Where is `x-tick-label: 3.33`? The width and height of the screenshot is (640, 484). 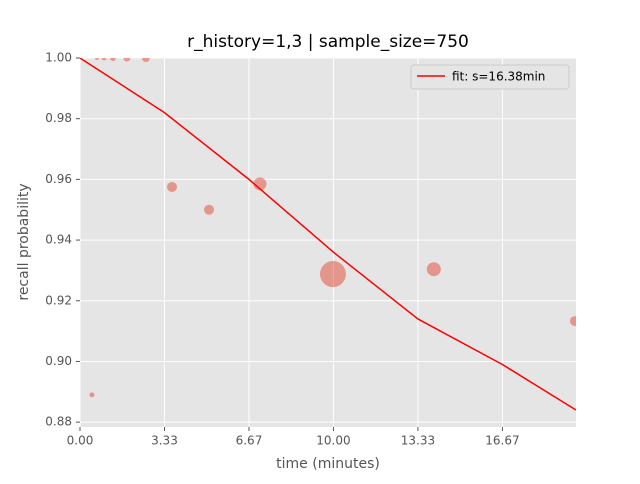
x-tick-label: 3.33 is located at coordinates (164, 441).